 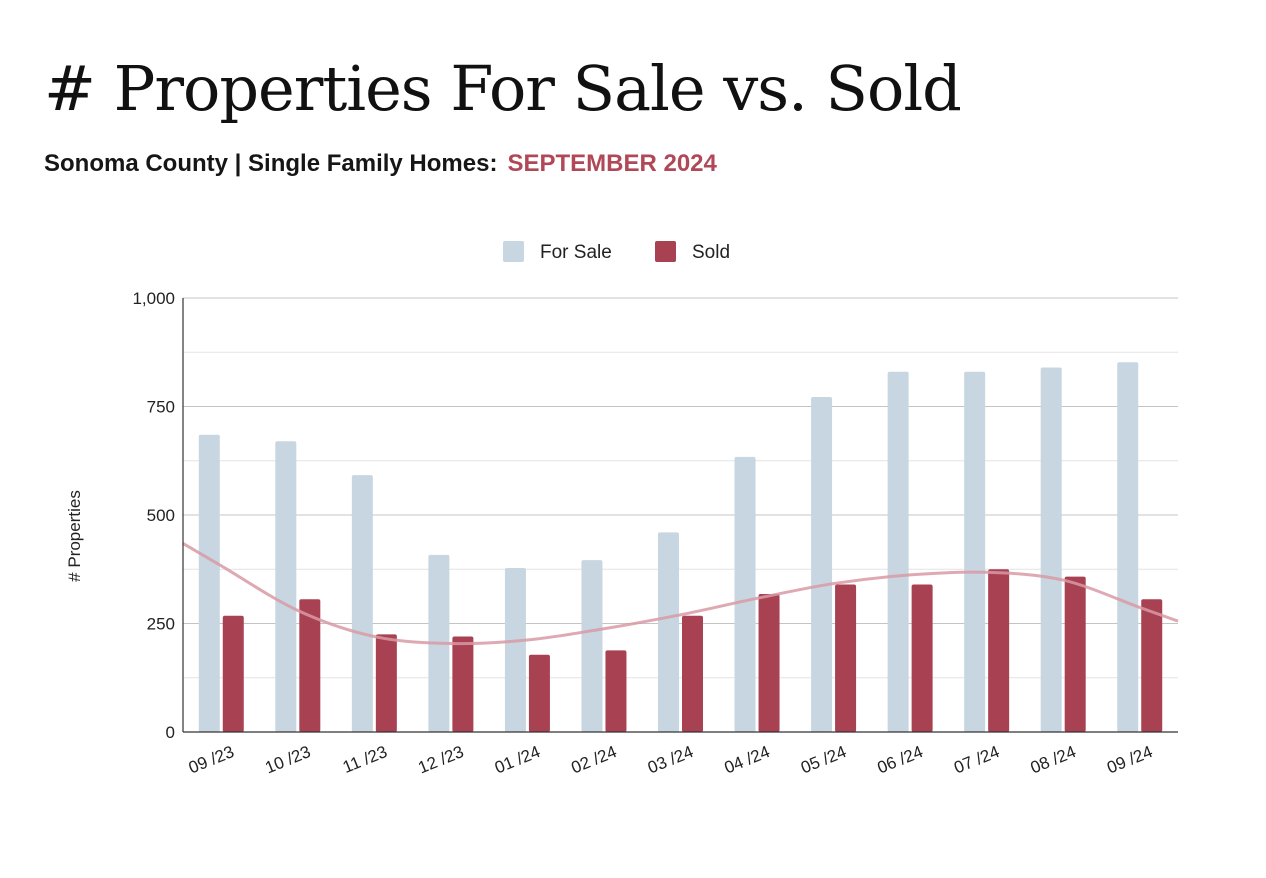 What do you see at coordinates (517, 759) in the screenshot?
I see `x-tick-label: 01 /24` at bounding box center [517, 759].